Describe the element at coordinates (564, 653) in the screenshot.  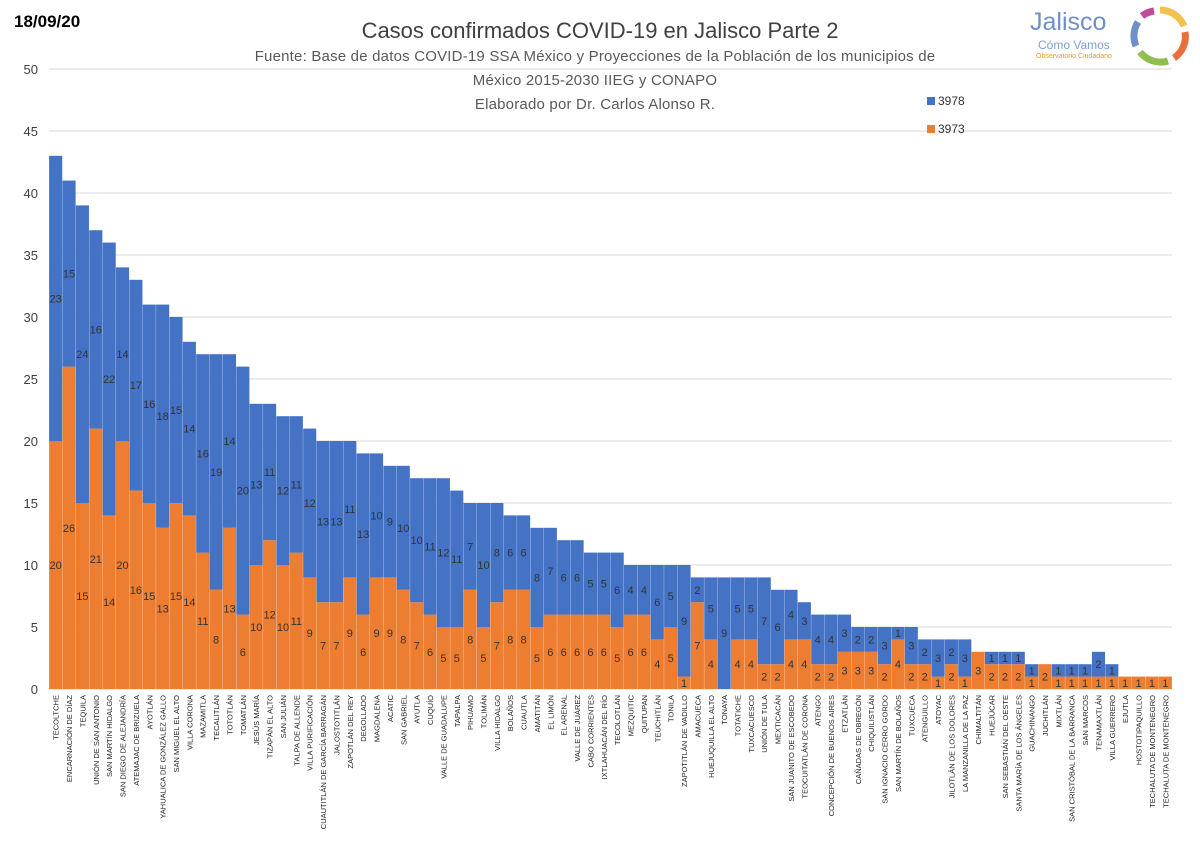
I see `value-label-3973-38: 6` at that location.